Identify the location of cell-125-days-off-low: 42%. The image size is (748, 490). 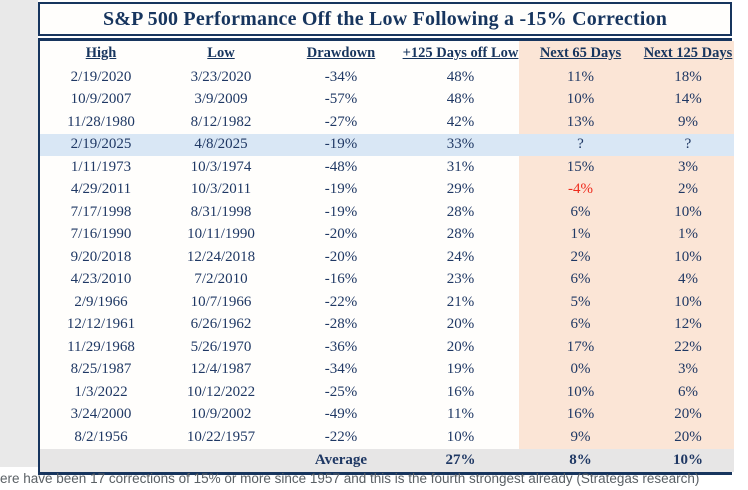
(460, 121).